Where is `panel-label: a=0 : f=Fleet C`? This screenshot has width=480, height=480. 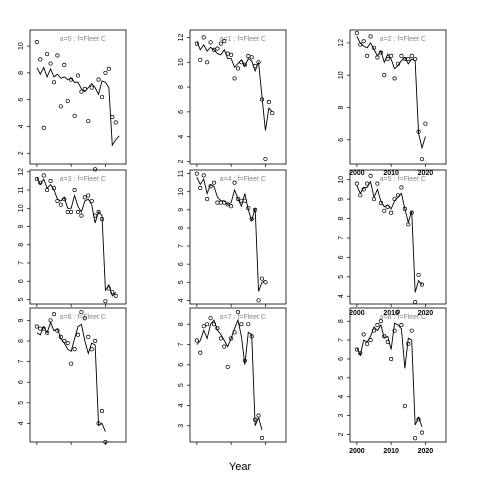
panel-label: a=0 : f=Fleet C is located at coordinates (83, 39).